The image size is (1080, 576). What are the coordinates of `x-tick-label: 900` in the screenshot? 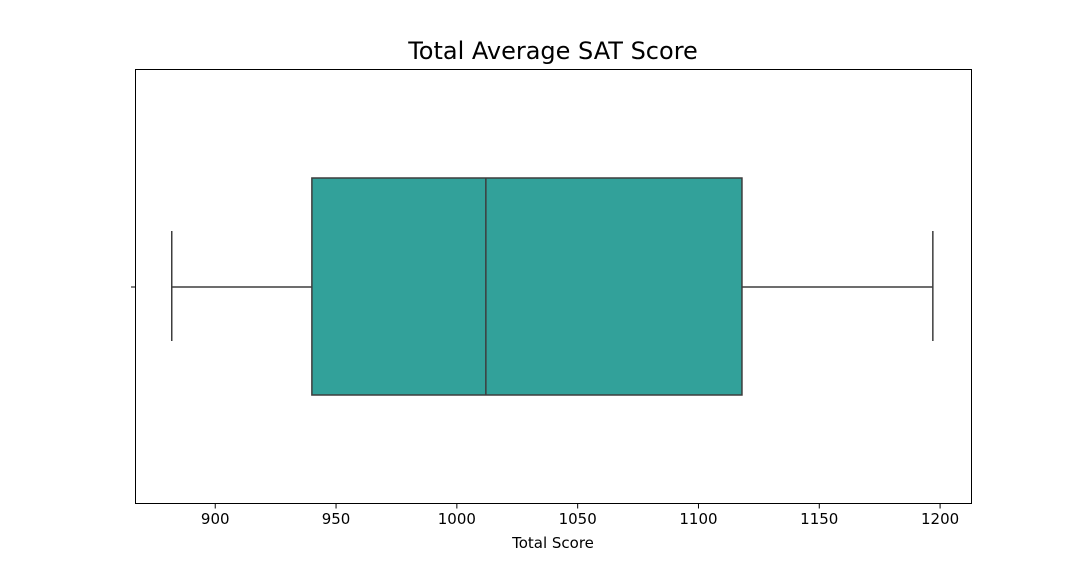 It's located at (215, 519).